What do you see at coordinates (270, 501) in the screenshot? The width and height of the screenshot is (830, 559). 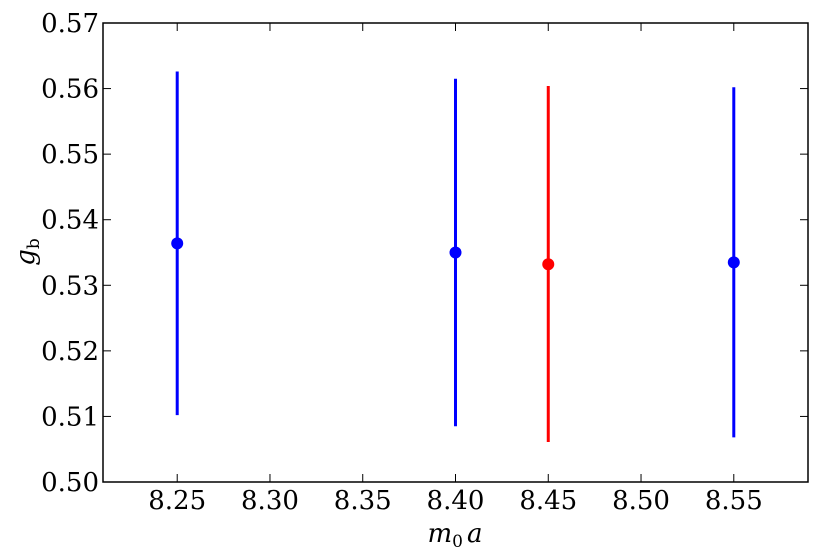 I see `x-tick-label: 8.30` at bounding box center [270, 501].